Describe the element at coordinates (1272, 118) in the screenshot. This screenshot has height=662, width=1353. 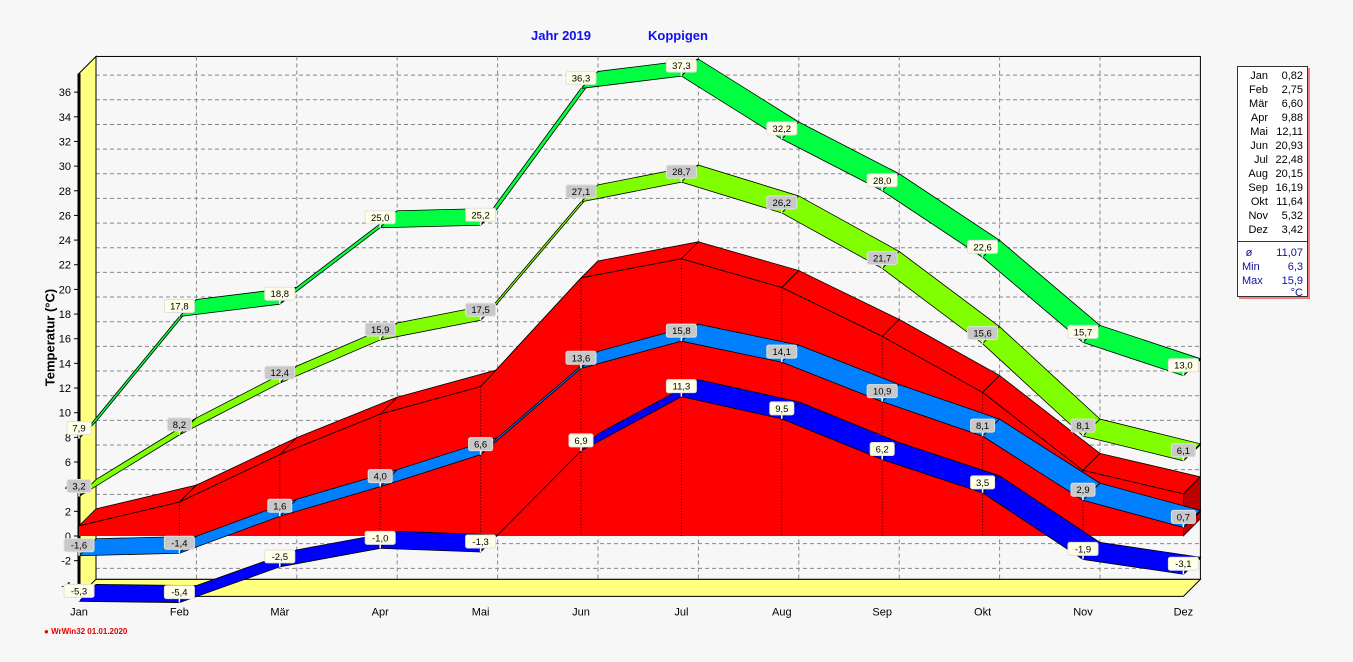
I see `legend-row-apr: Apr 9,88` at that location.